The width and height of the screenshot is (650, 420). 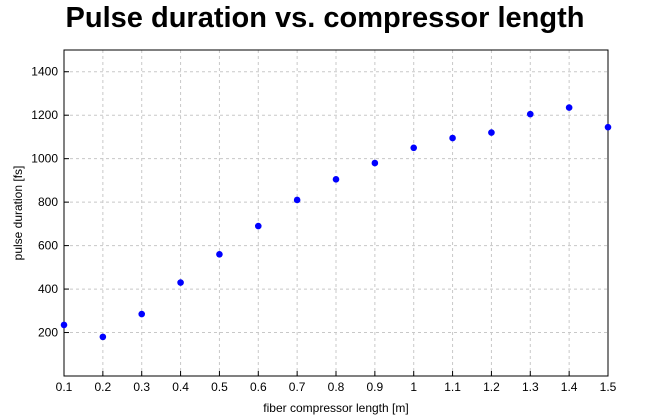 What do you see at coordinates (44, 159) in the screenshot?
I see `y-tick-label: 1000` at bounding box center [44, 159].